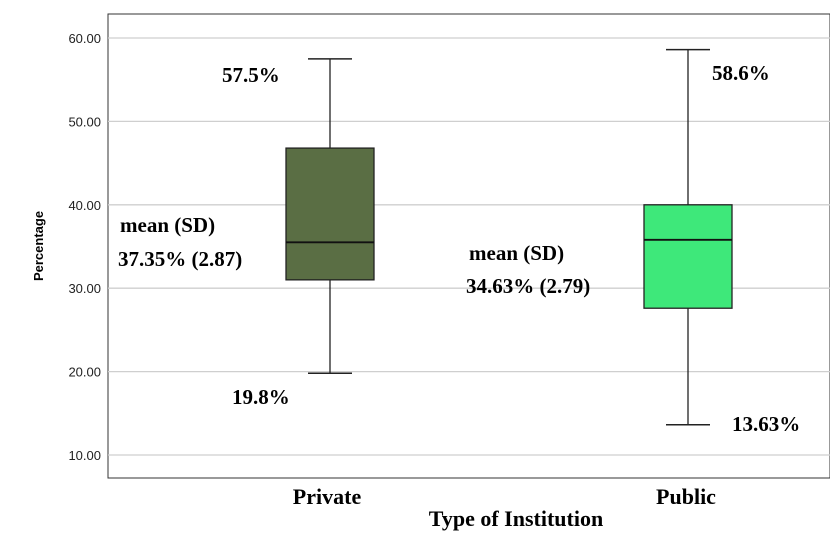 The image size is (830, 535). What do you see at coordinates (516, 253) in the screenshot?
I see `public-mean-title: mean (SD)` at bounding box center [516, 253].